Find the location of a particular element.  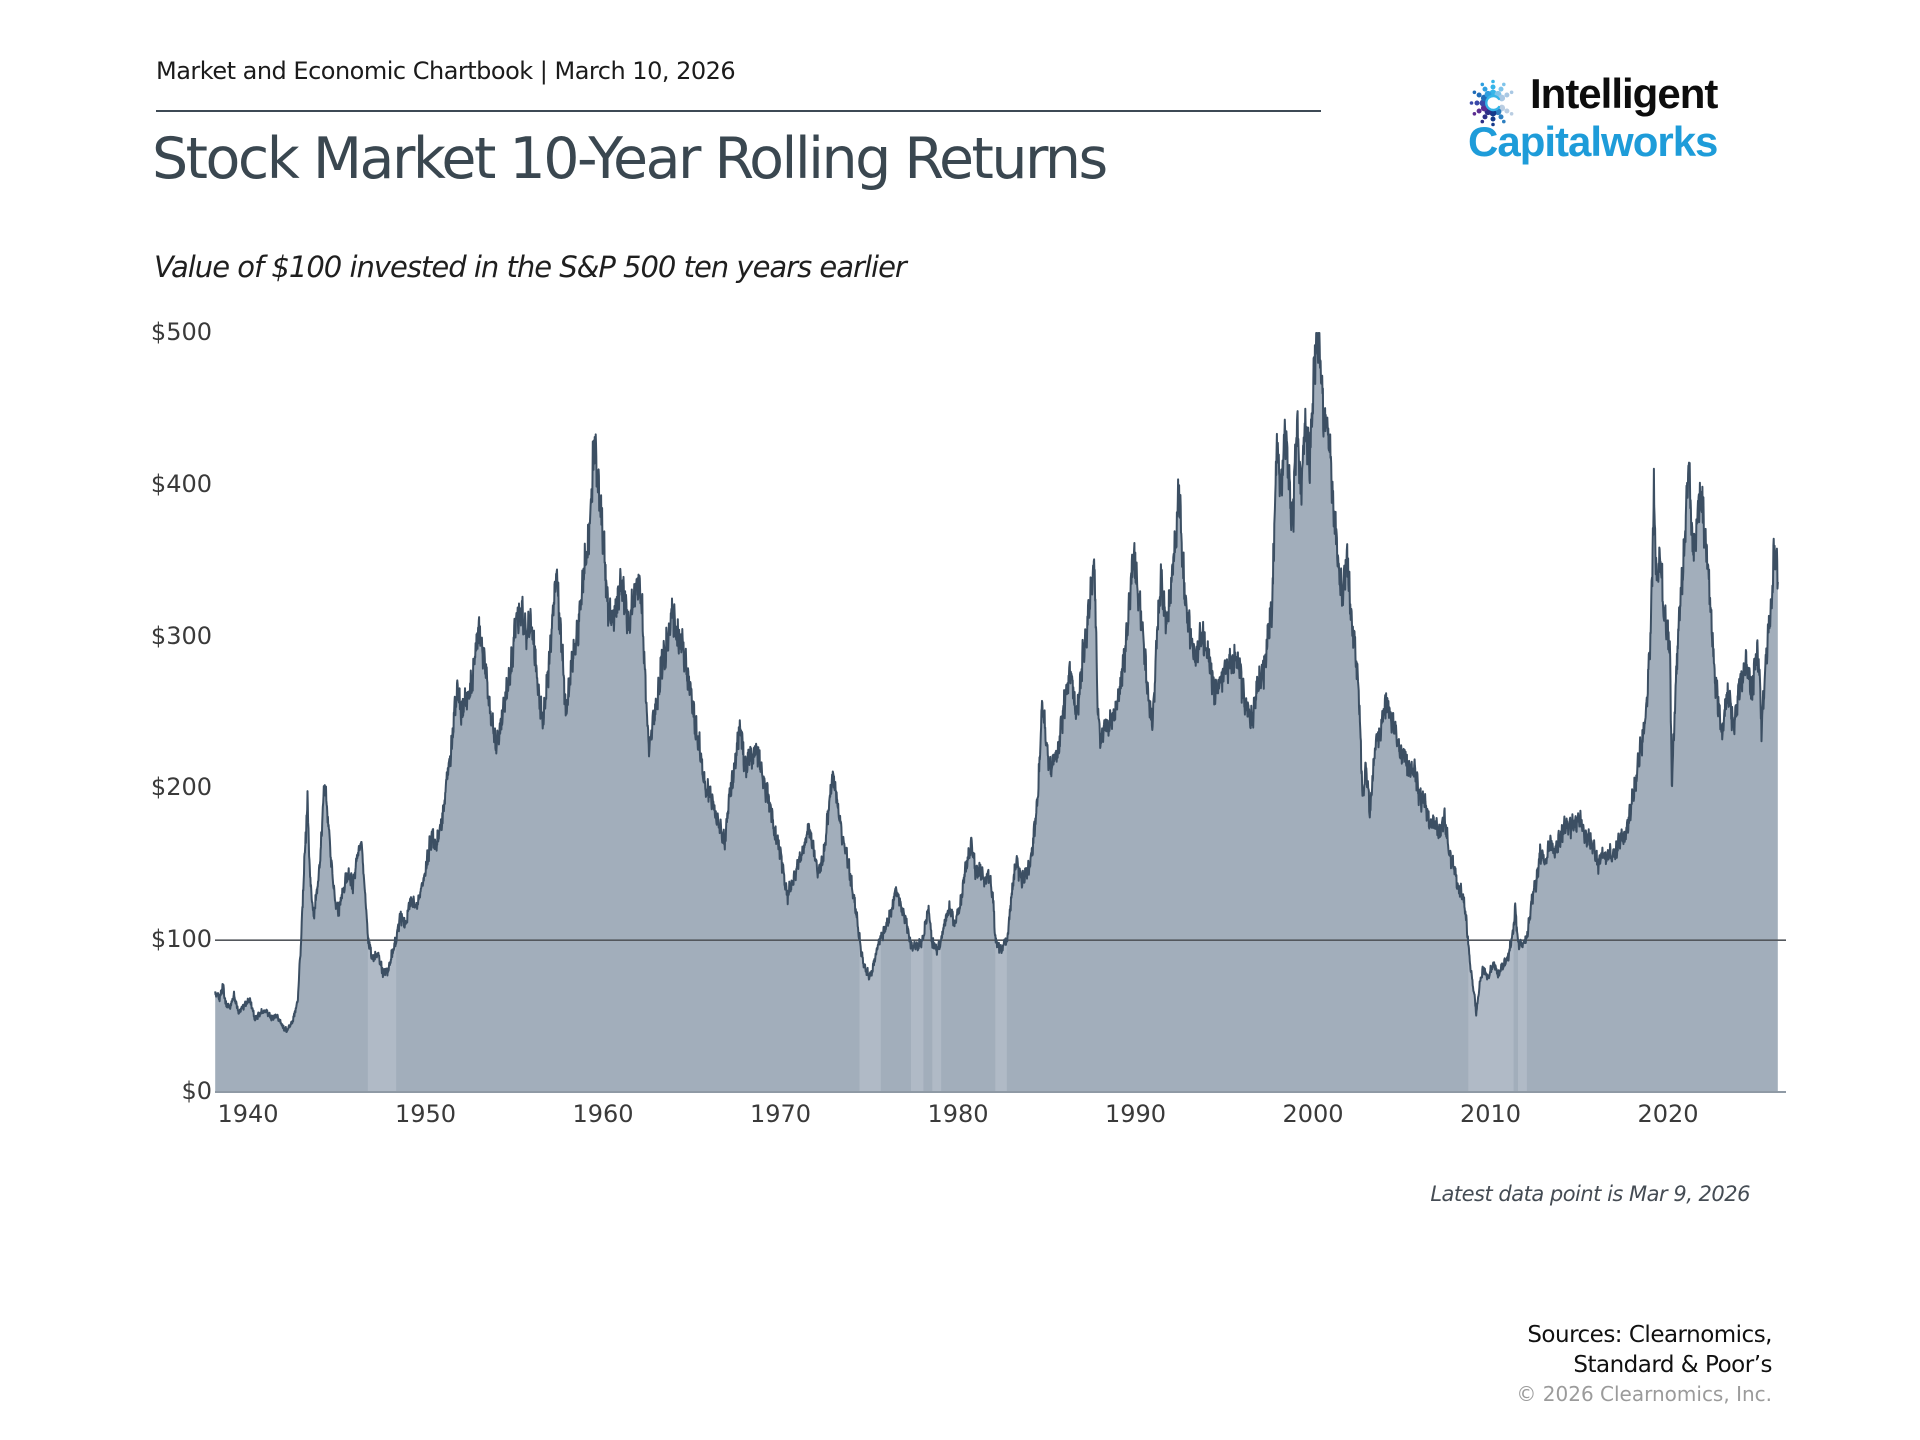

latest-data-note: Latest data point is Mar 9, 2026 is located at coordinates (1590, 1194).